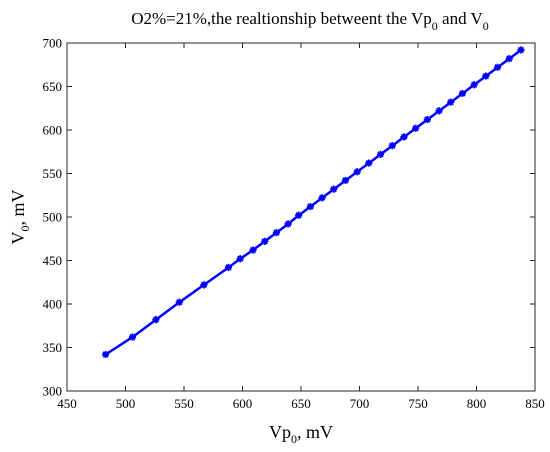 The height and width of the screenshot is (452, 550). I want to click on x-tick-label: 650, so click(301, 403).